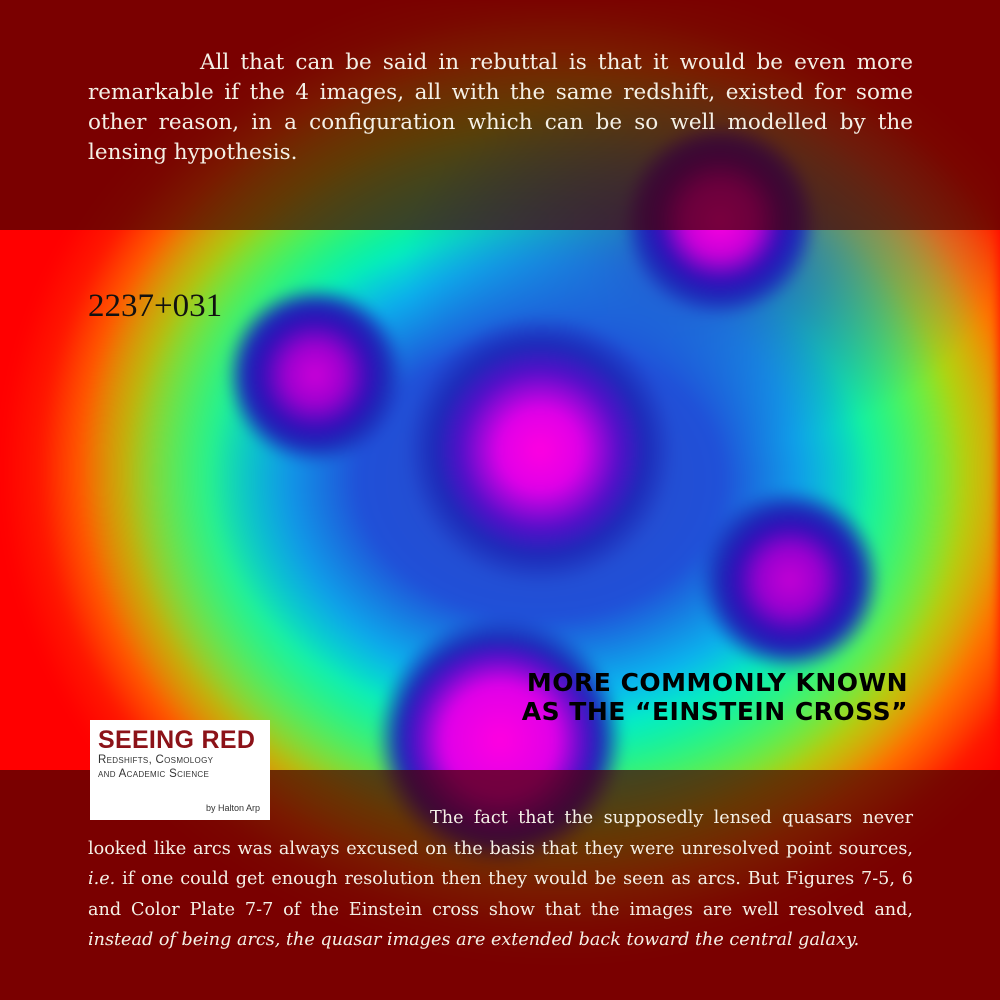 This screenshot has width=1000, height=1000. Describe the element at coordinates (714, 711) in the screenshot. I see `callout-line-2: as the “Einstein Cross”` at that location.